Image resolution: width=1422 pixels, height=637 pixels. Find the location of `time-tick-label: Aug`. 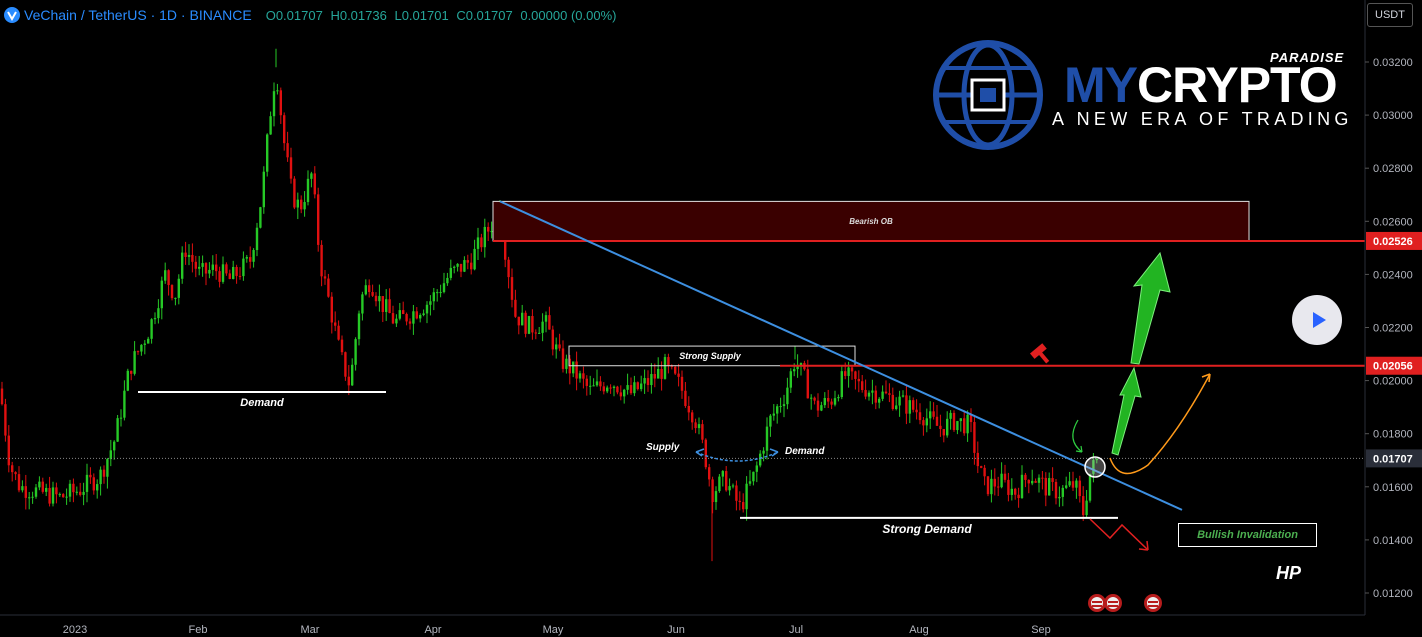

time-tick-label: Aug is located at coordinates (919, 630).